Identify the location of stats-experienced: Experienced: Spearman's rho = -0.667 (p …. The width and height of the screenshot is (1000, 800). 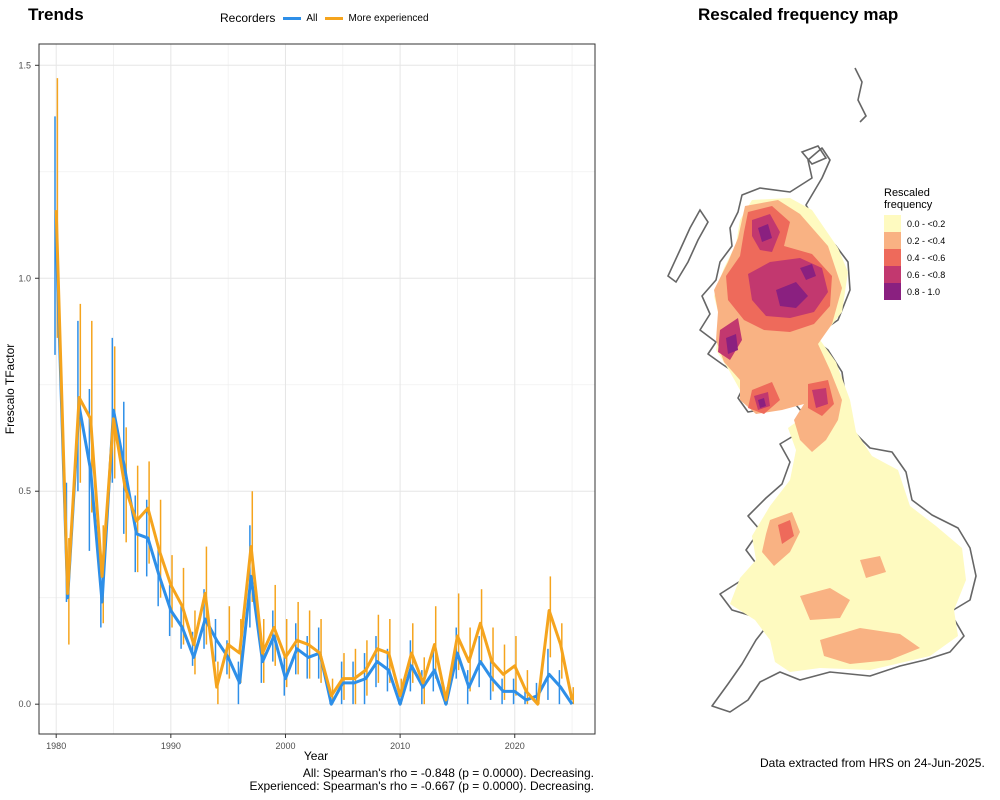
(422, 786).